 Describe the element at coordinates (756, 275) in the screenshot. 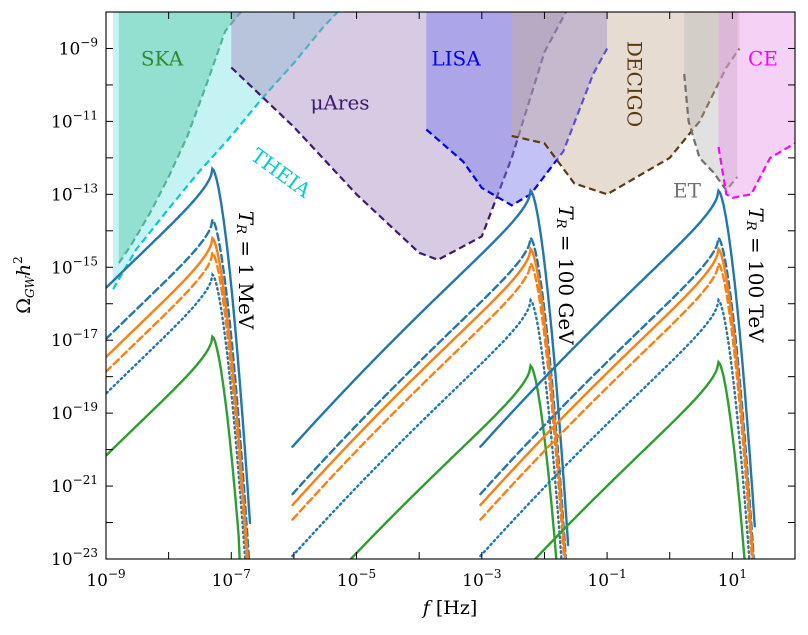

I see `annotation-tr-2: TR = 100 TeV` at that location.